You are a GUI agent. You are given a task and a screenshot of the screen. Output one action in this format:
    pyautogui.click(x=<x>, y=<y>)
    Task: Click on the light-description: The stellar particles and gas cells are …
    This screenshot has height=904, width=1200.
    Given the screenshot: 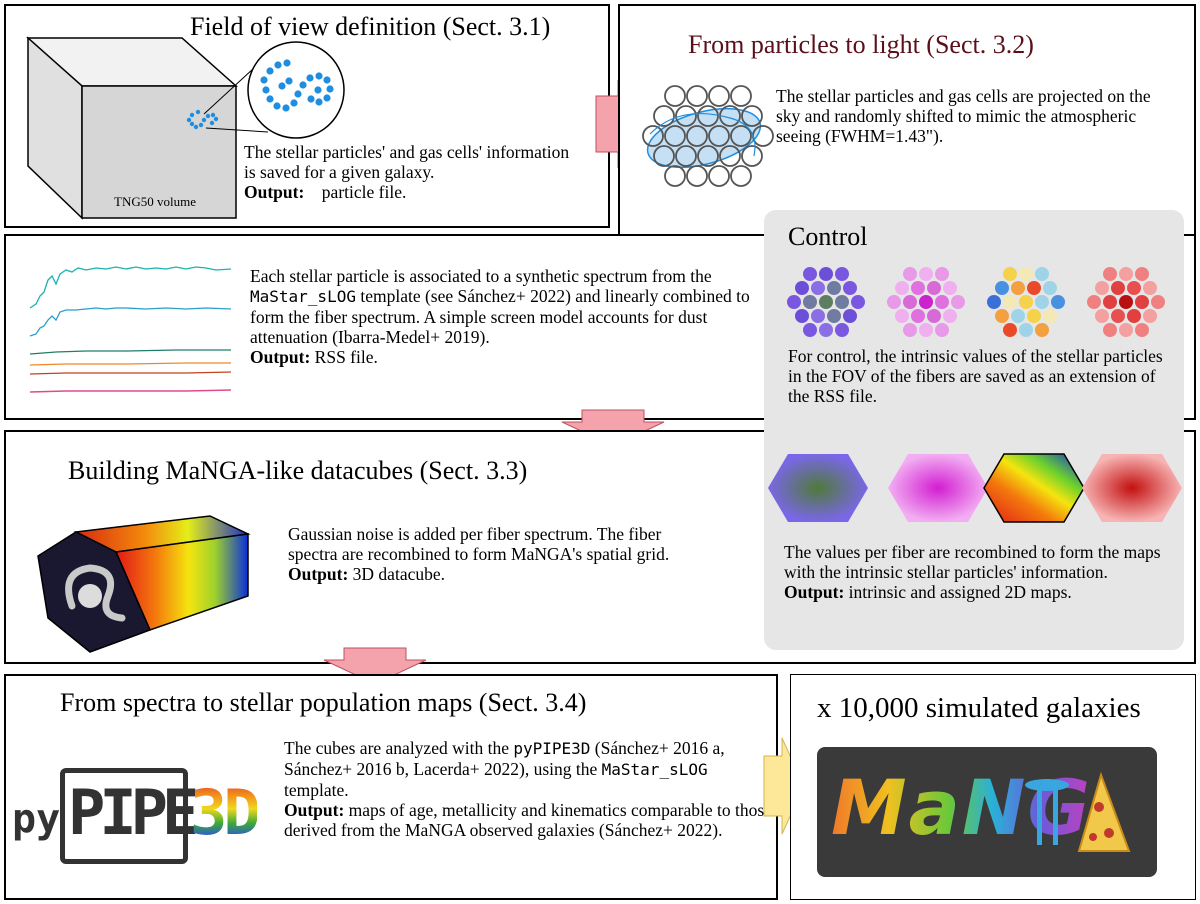 What is the action you would take?
    pyautogui.click(x=963, y=116)
    